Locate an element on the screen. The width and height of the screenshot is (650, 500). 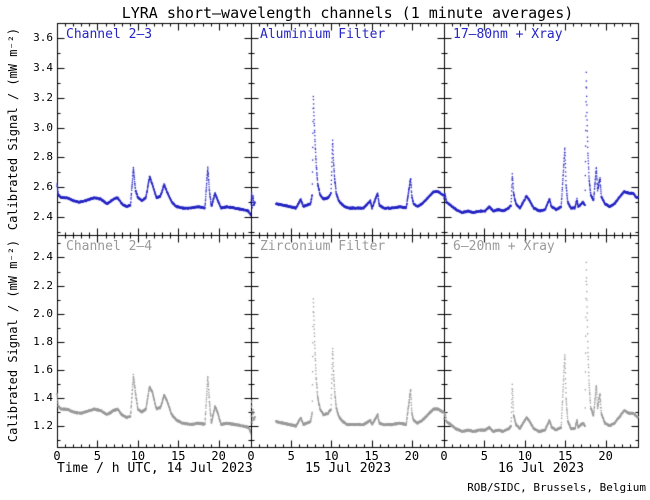
y-tick-label: 2.8 is located at coordinates (43, 157).